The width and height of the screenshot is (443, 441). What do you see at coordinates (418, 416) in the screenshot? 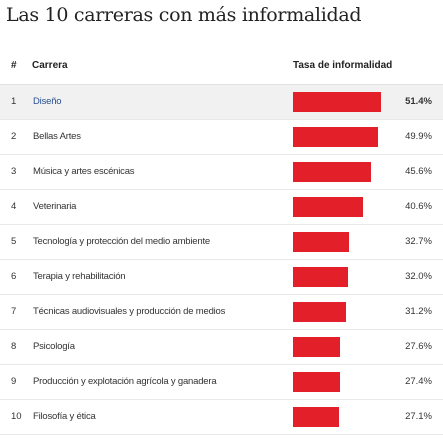
I see `row-value-label: 27.1%` at bounding box center [418, 416].